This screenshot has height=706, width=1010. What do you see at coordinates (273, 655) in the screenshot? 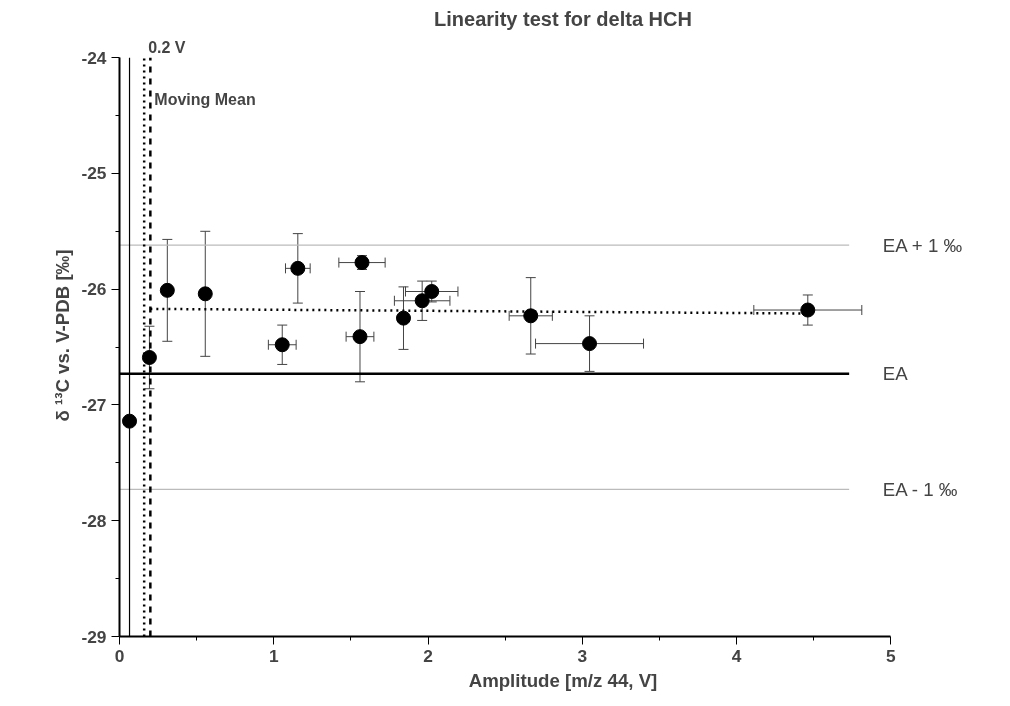
I see `x-tick-label: 1` at bounding box center [273, 655].